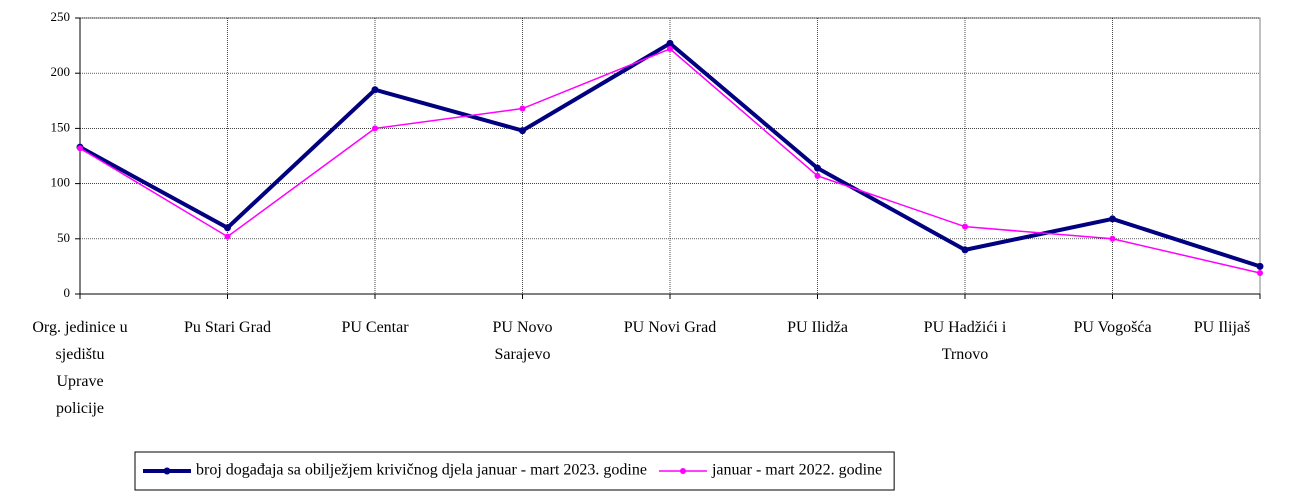 Image resolution: width=1302 pixels, height=491 pixels. I want to click on x-tick-label: PU Novi Grad, so click(670, 327).